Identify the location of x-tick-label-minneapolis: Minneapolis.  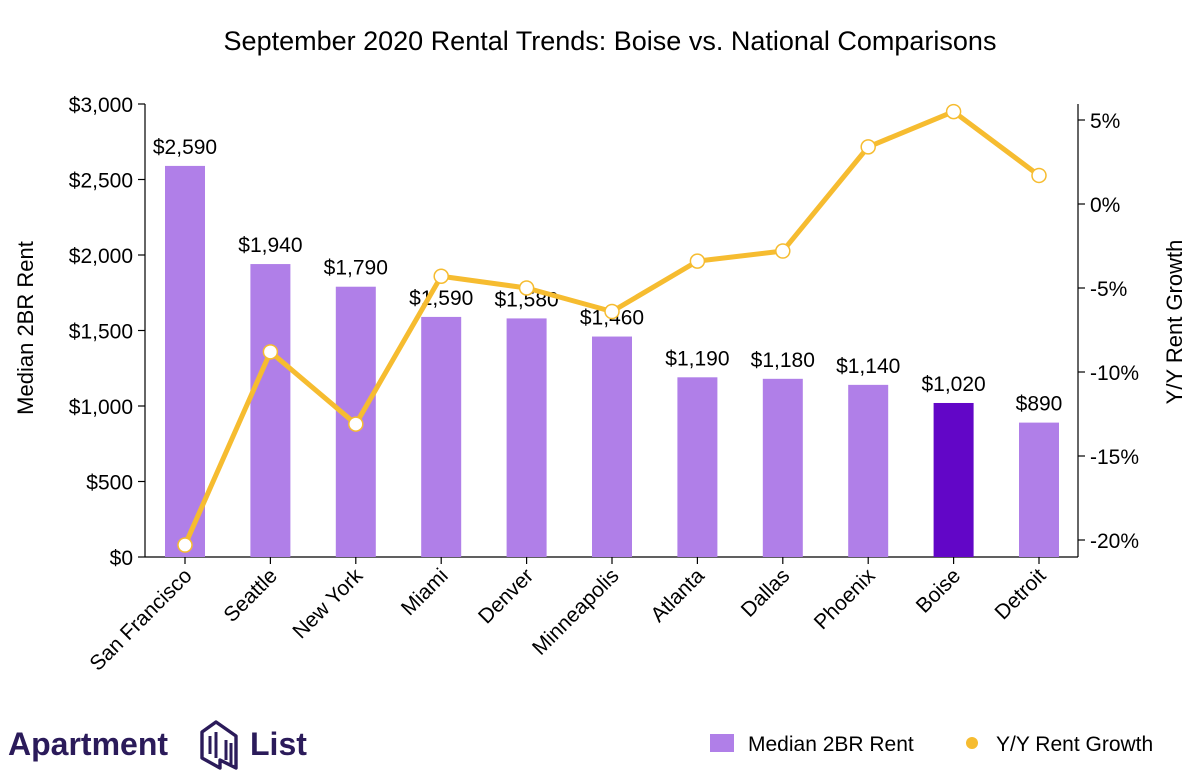
(576, 612).